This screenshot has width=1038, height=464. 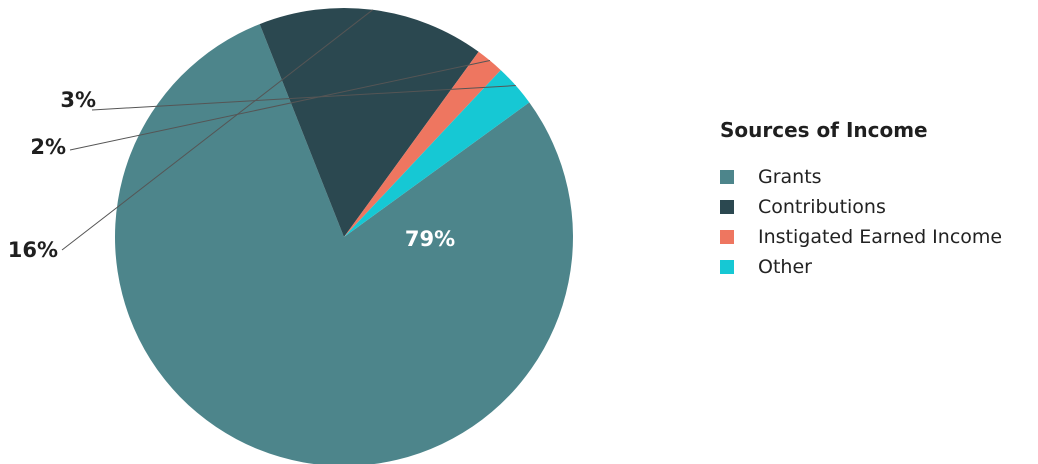 I want to click on pie-slice-contributions, so click(x=369, y=122).